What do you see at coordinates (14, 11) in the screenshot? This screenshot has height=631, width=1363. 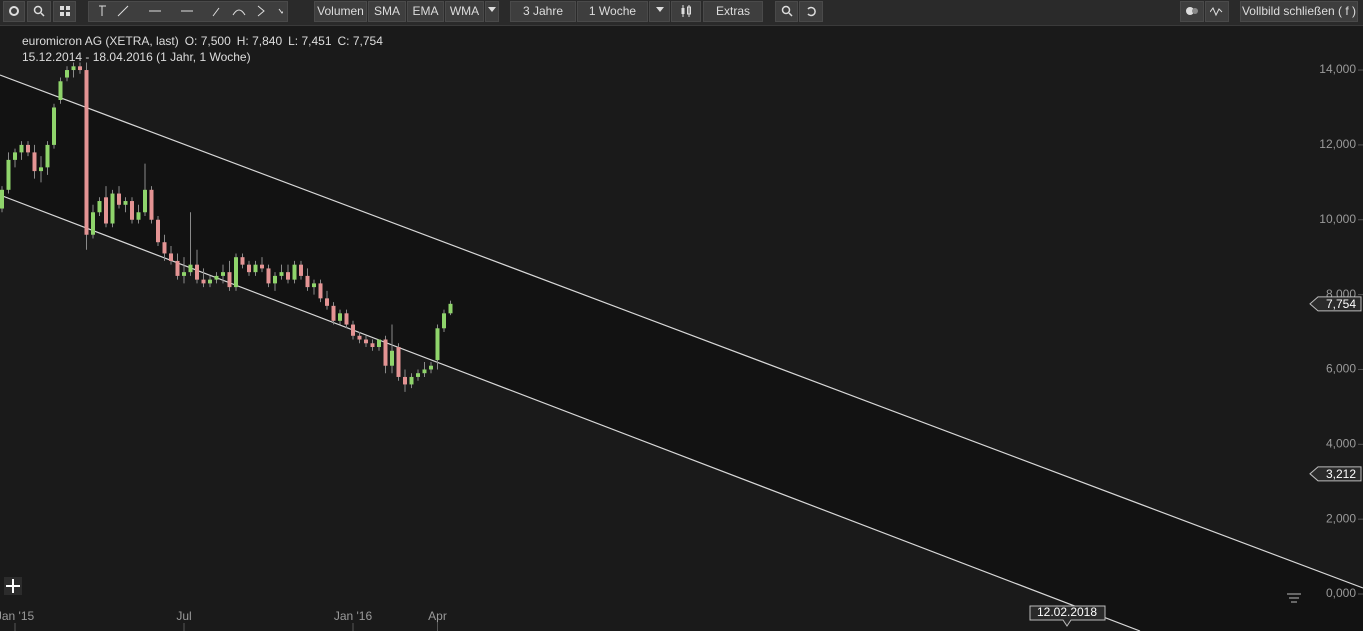 I see `settings-button` at bounding box center [14, 11].